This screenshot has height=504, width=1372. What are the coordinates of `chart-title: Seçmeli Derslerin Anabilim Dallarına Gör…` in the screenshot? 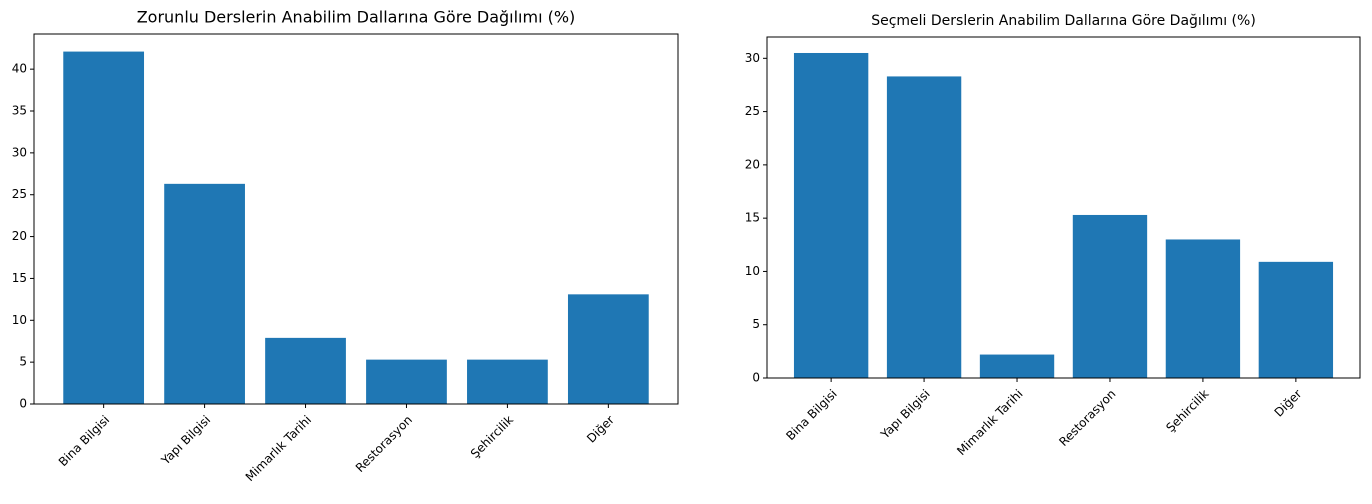 It's located at (1063, 21).